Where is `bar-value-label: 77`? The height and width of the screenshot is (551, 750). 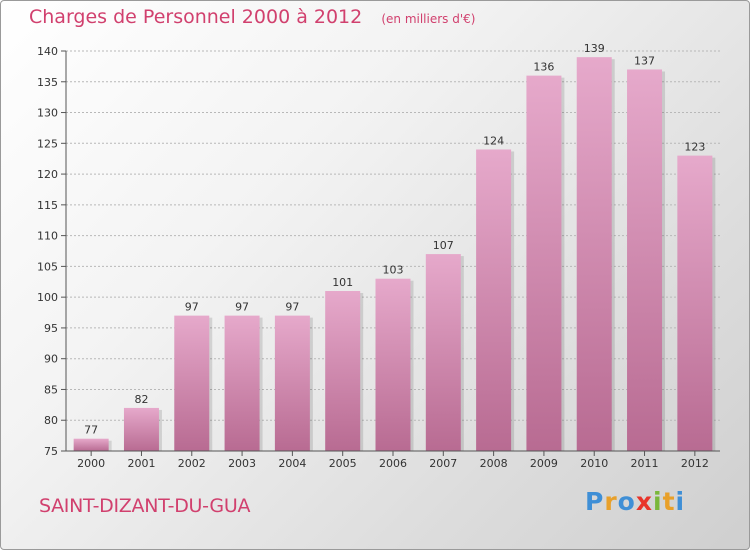 bar-value-label: 77 is located at coordinates (91, 430).